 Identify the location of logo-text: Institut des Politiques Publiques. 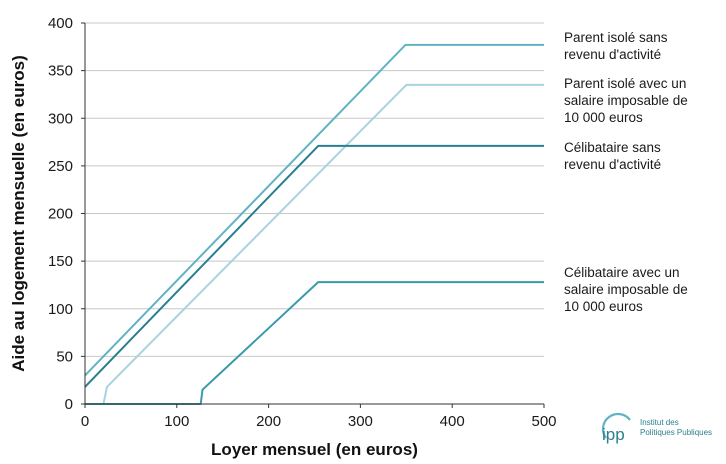
(676, 428).